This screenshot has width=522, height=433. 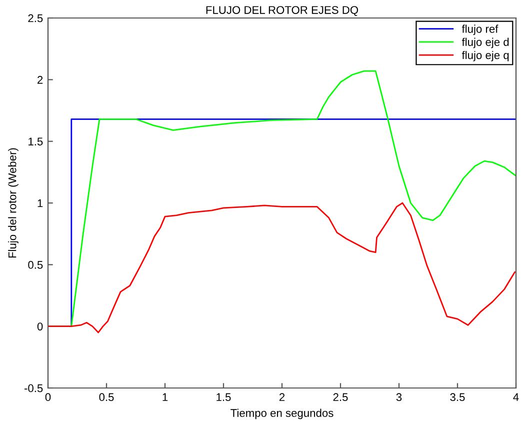 I want to click on y-tick-label: 1.5, so click(x=35, y=142).